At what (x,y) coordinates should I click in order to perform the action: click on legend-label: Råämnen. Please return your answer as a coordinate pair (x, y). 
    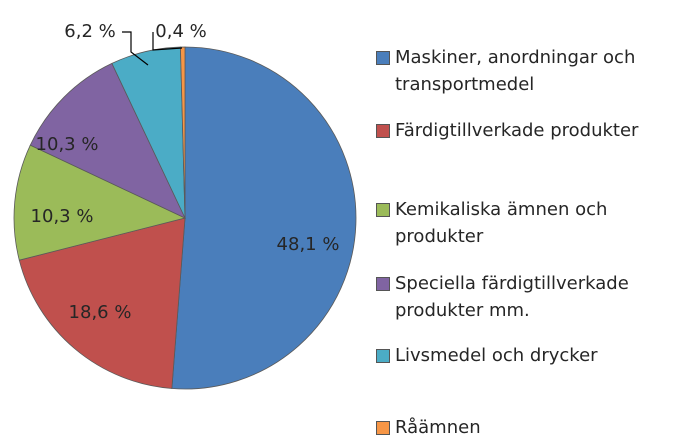
    Looking at the image, I should click on (438, 427).